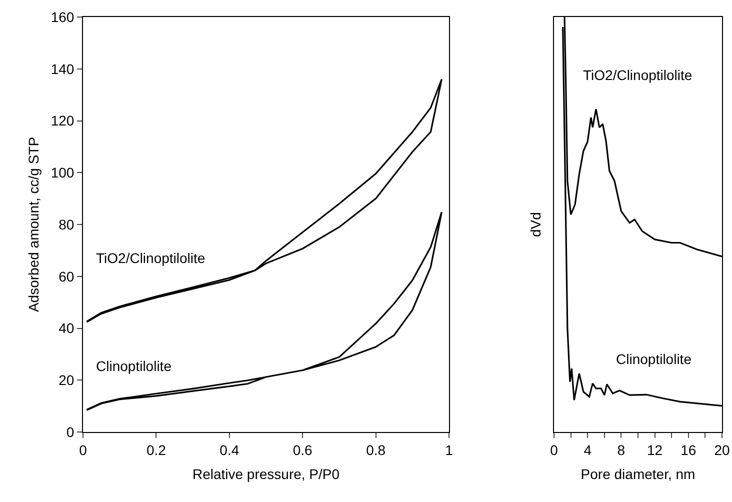 Image resolution: width=732 pixels, height=502 pixels. Describe the element at coordinates (621, 450) in the screenshot. I see `x-tick-label: 8` at that location.